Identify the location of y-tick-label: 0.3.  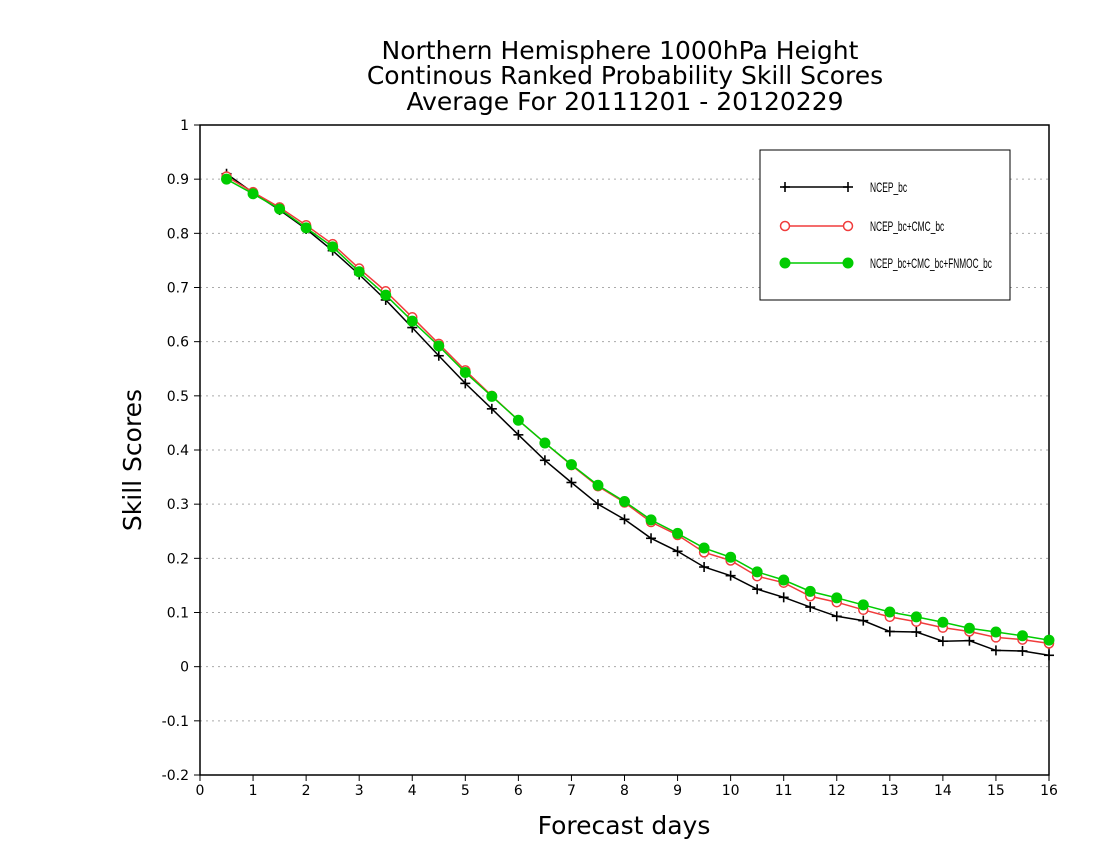
(178, 505).